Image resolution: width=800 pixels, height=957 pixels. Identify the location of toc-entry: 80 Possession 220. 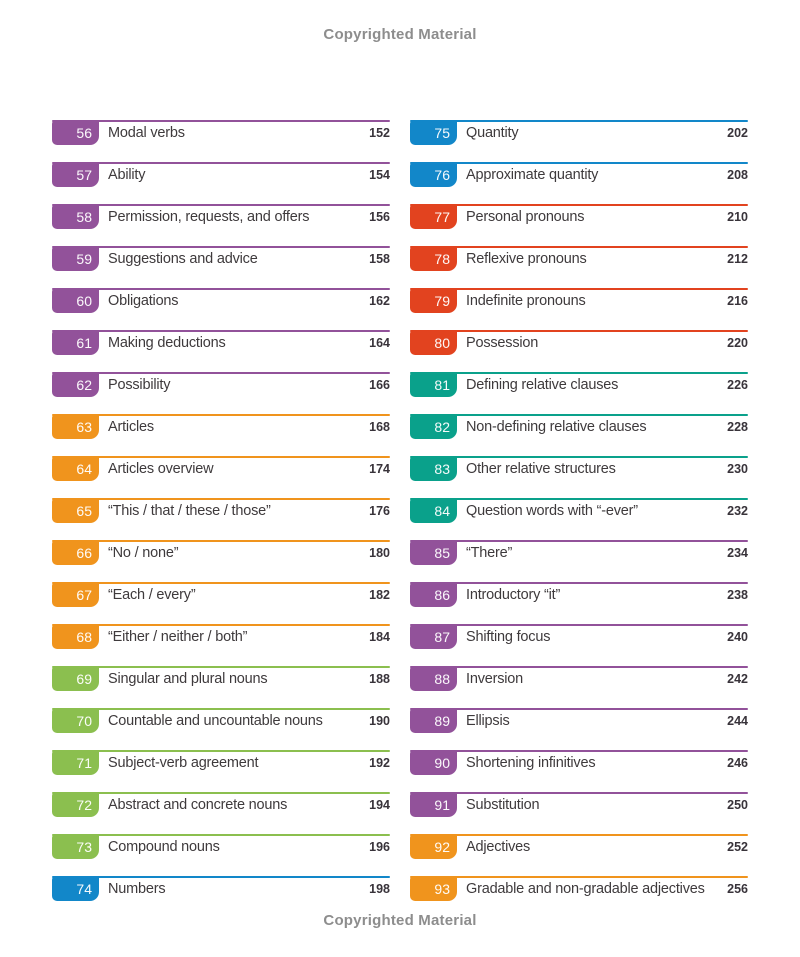
(579, 342).